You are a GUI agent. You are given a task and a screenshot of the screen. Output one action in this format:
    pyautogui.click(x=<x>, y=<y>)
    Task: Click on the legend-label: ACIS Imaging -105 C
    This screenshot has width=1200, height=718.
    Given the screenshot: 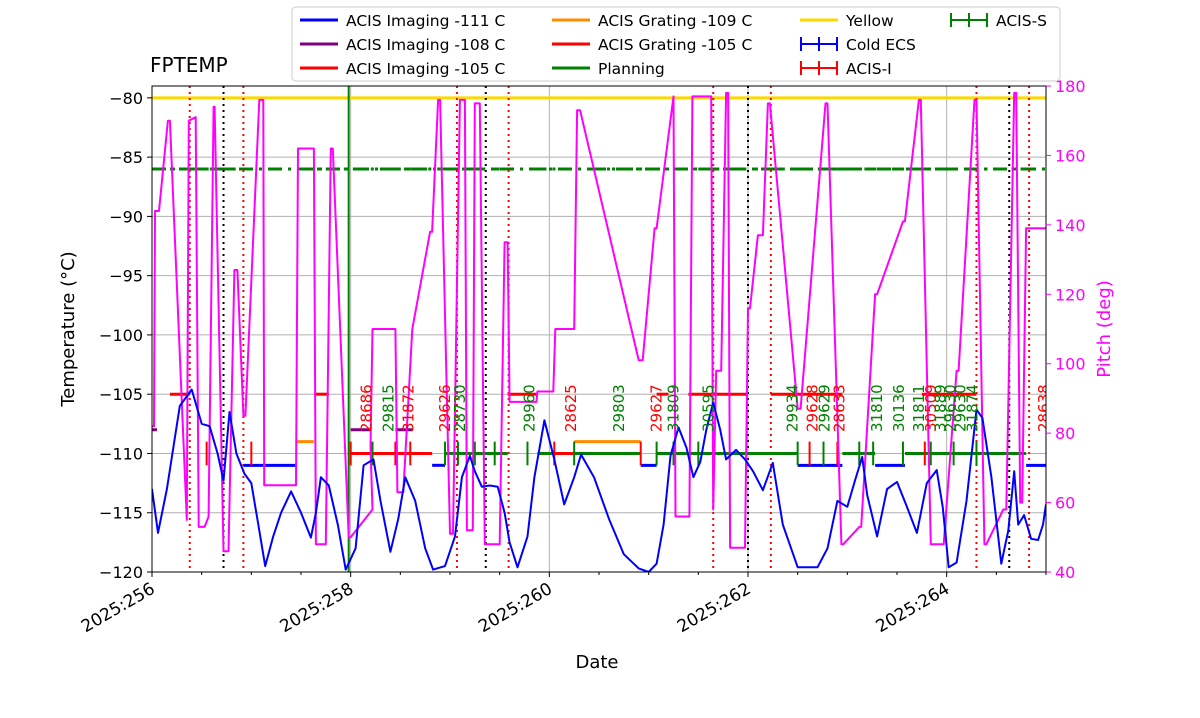 What is the action you would take?
    pyautogui.click(x=425, y=69)
    